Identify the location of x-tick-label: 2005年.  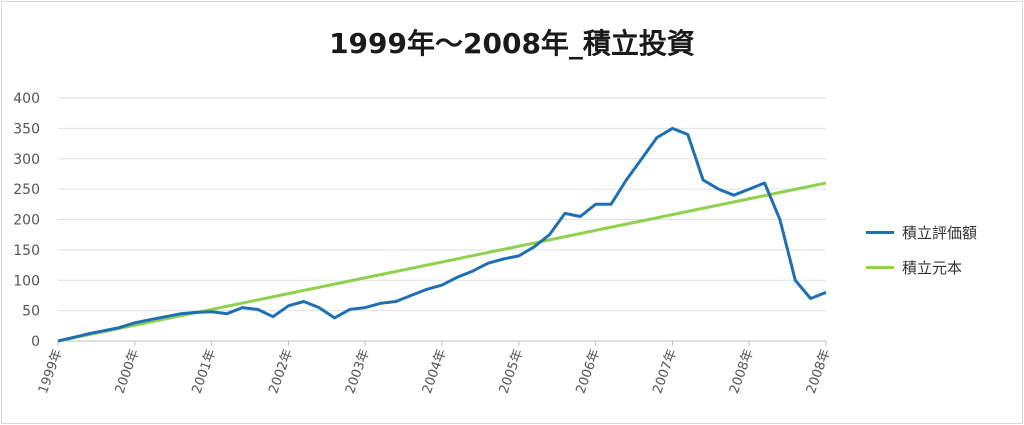
(512, 371).